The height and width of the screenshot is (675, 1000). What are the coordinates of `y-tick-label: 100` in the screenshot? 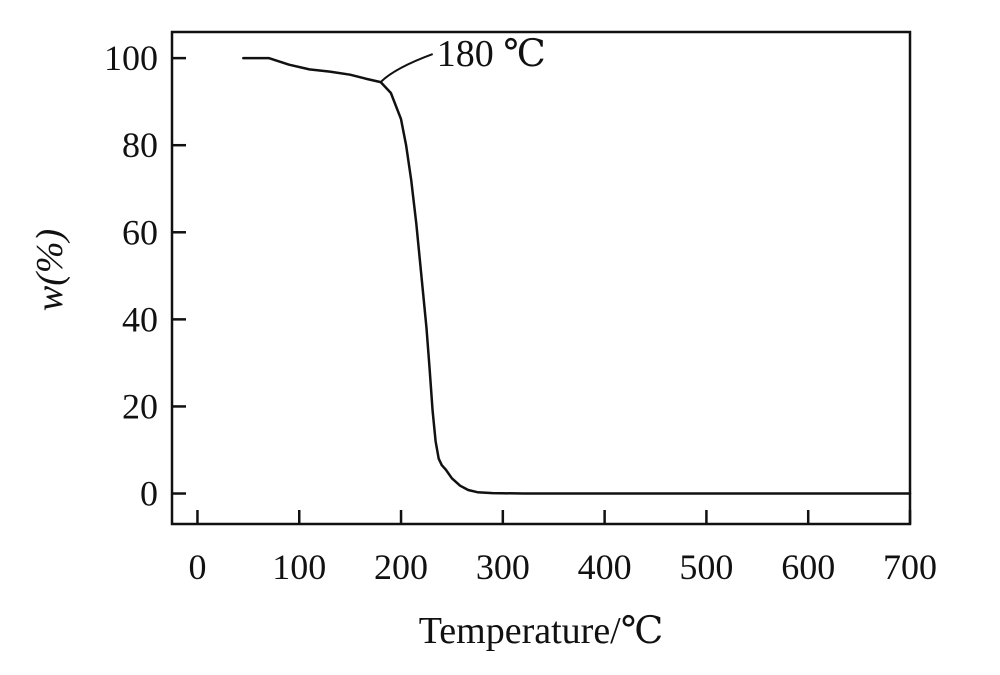 It's located at (131, 58).